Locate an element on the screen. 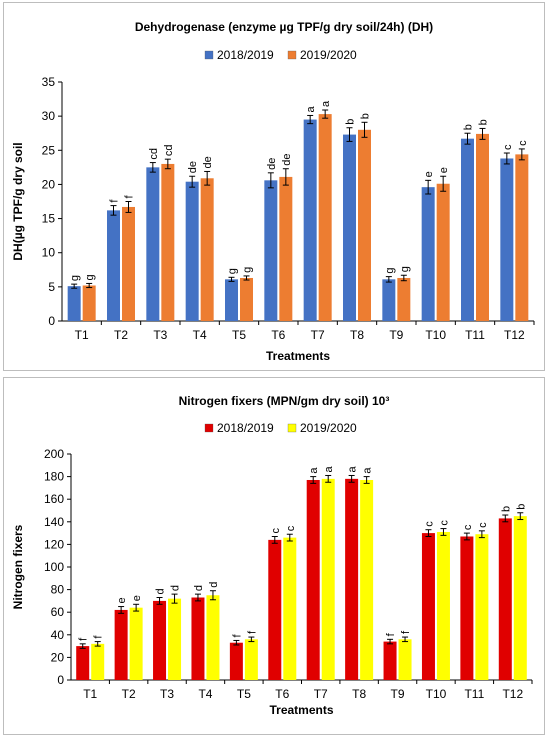 The height and width of the screenshot is (739, 550). y-tick-label: 0 is located at coordinates (60, 680).